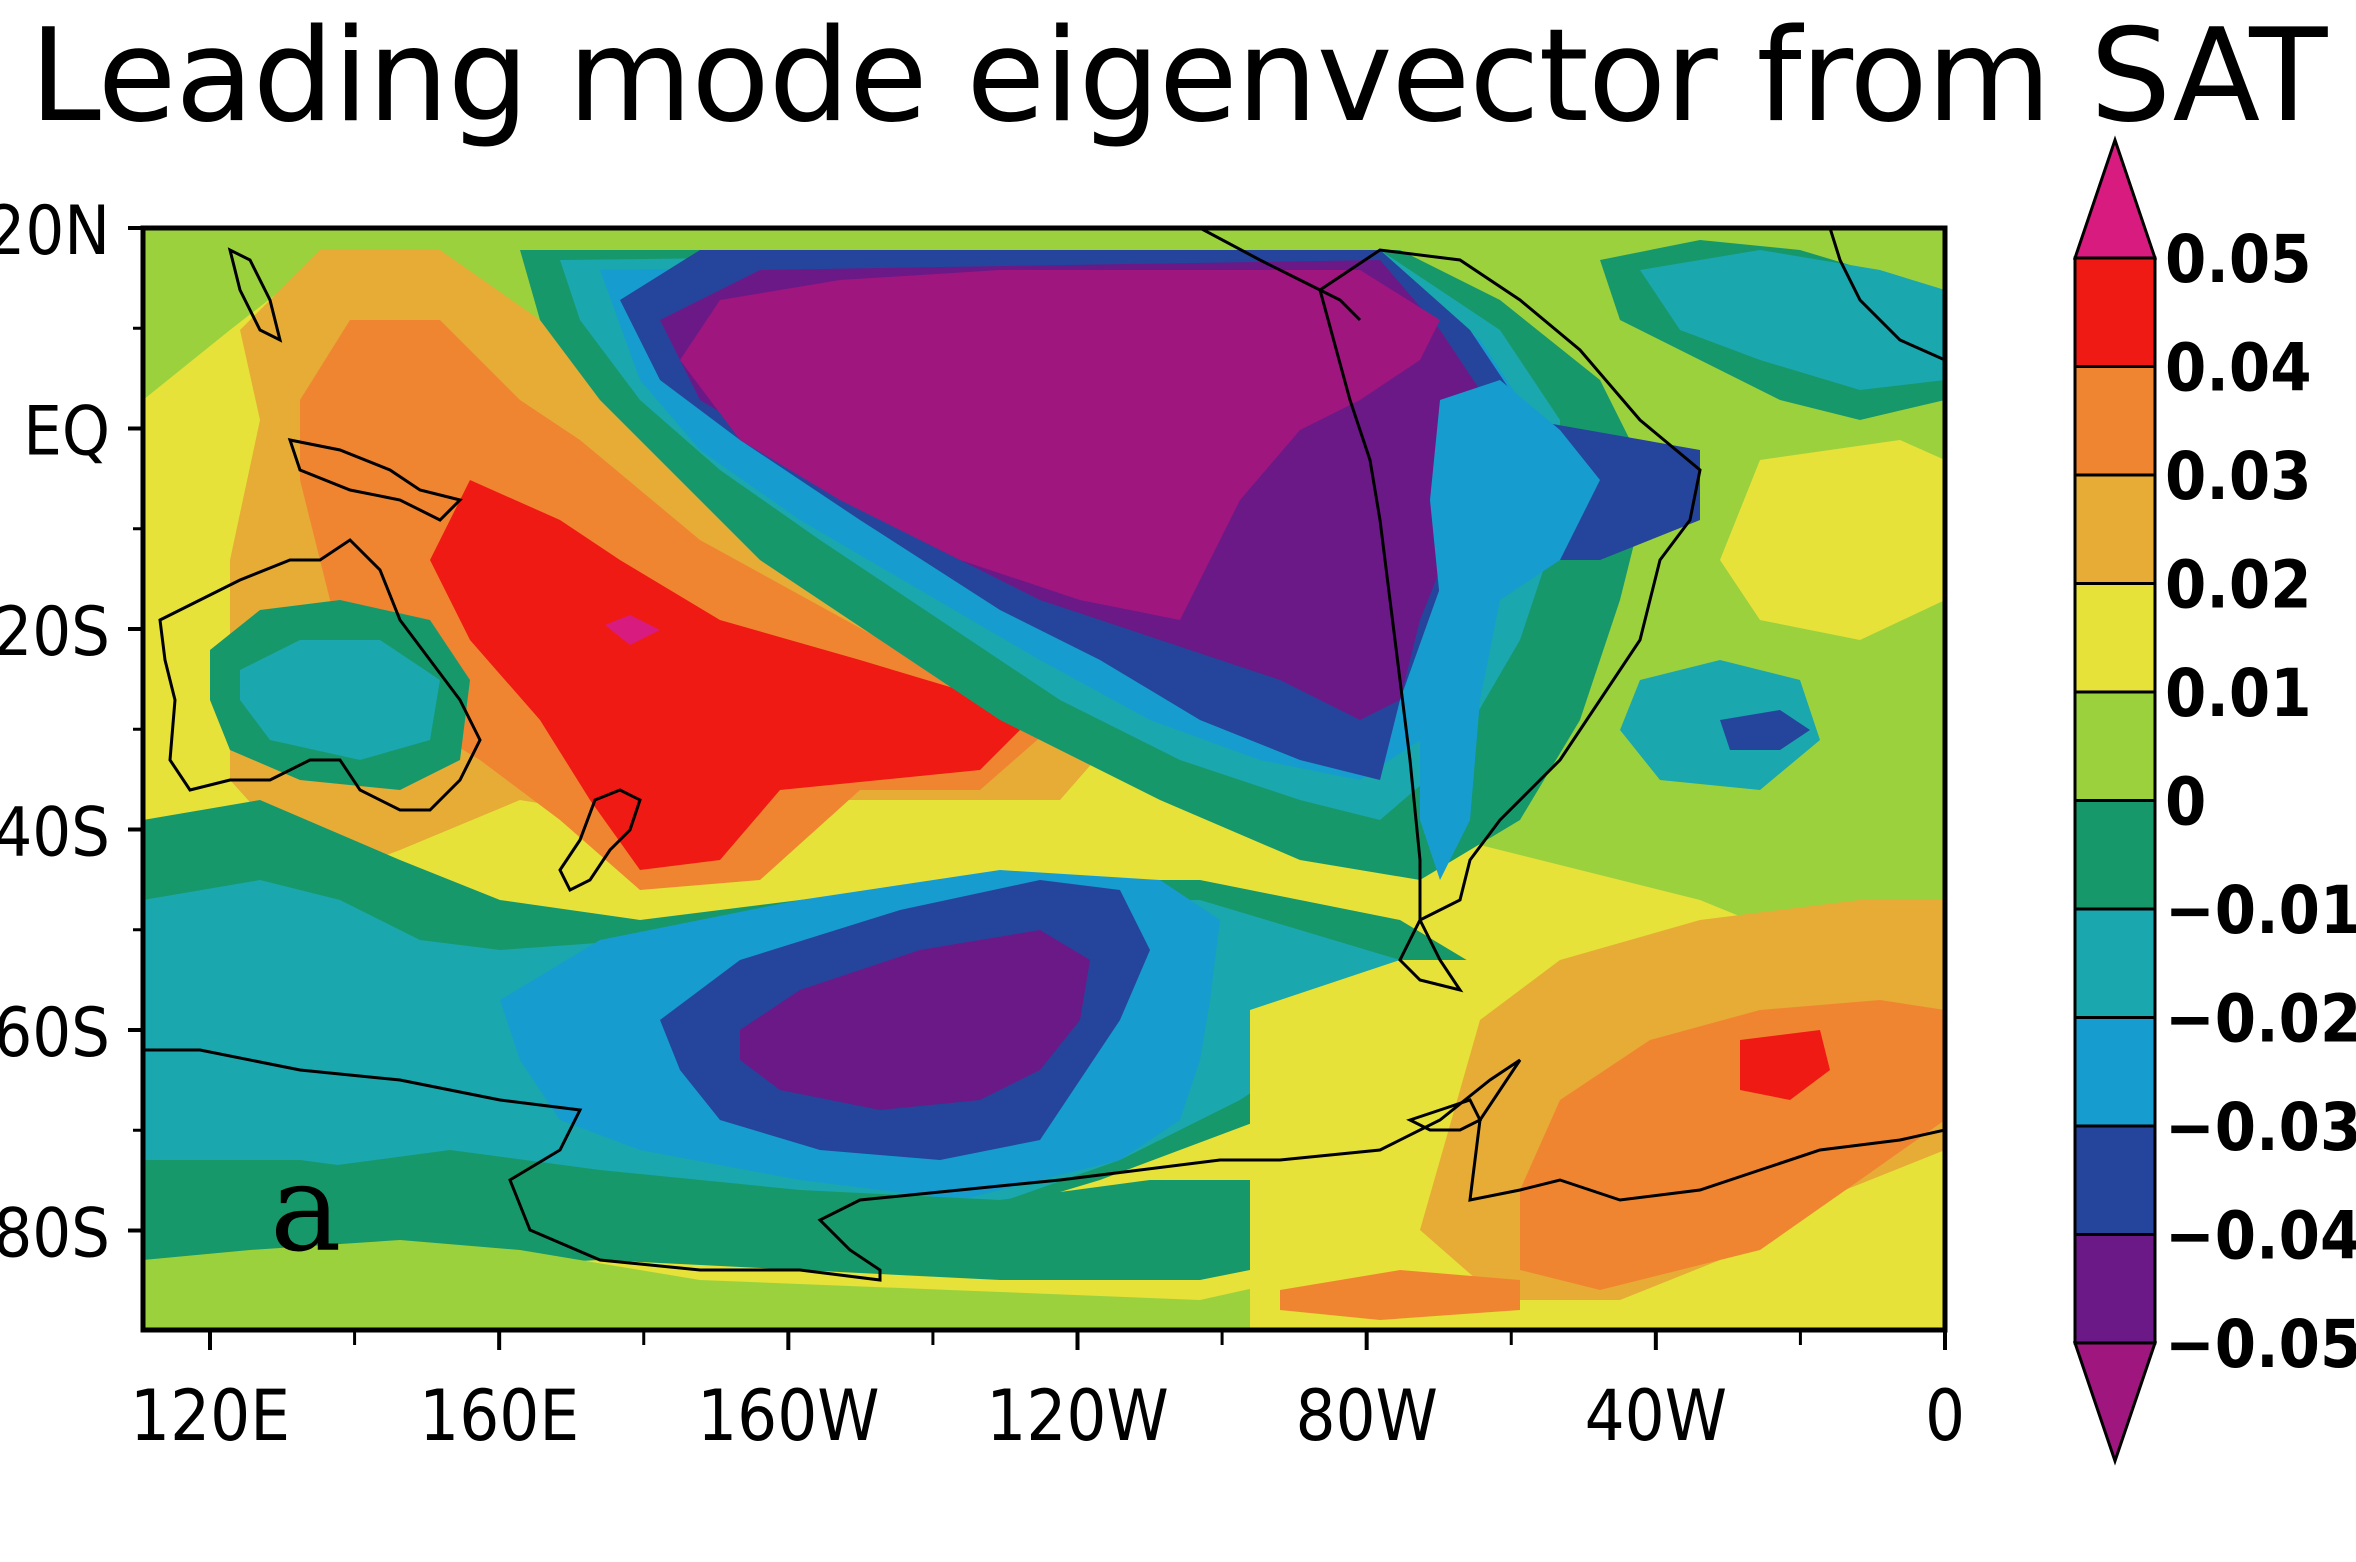 This screenshot has width=2356, height=1562. What do you see at coordinates (1656, 1416) in the screenshot?
I see `lon-tick-label: 40W` at bounding box center [1656, 1416].